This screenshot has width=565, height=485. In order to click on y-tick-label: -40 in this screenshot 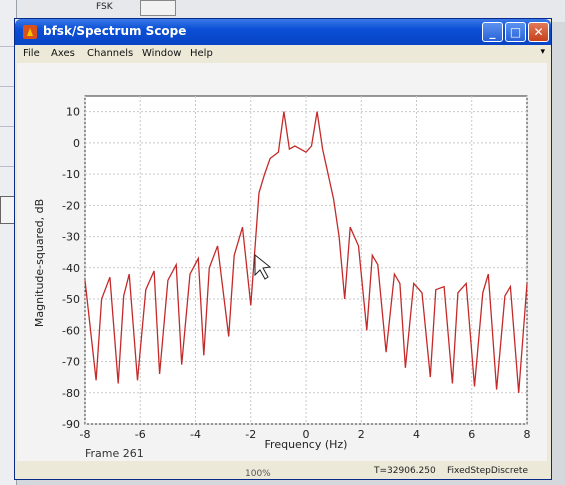, I will do `click(71, 268)`.